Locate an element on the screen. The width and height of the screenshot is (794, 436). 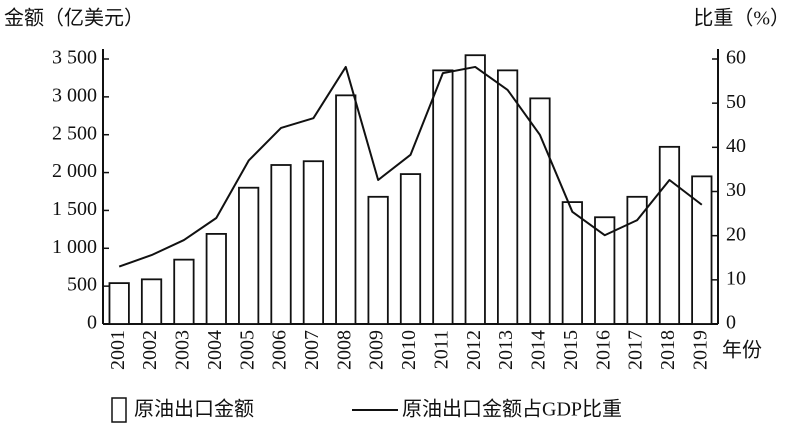
x-tick-label: 2010 is located at coordinates (409, 350).